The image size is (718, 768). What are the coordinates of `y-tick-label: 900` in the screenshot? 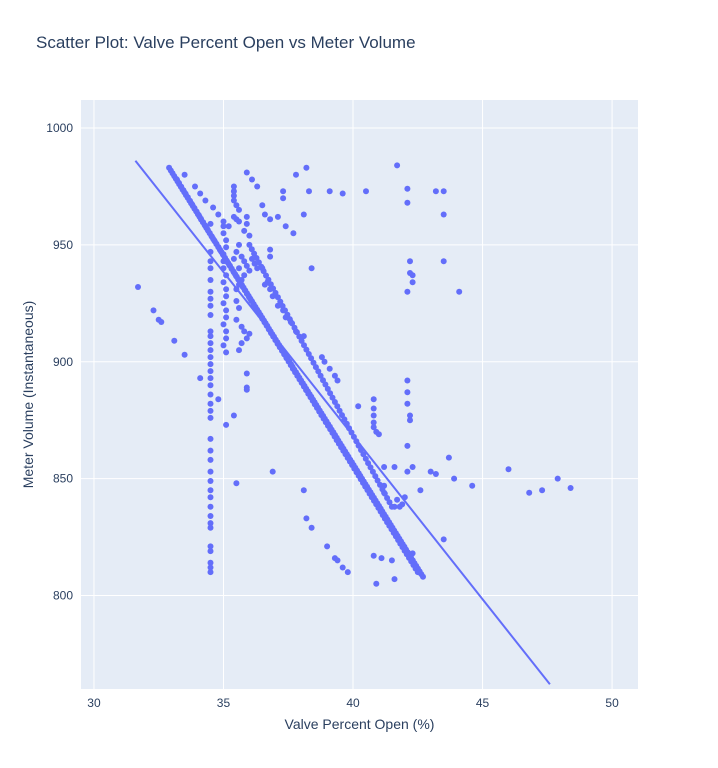 It's located at (63, 362).